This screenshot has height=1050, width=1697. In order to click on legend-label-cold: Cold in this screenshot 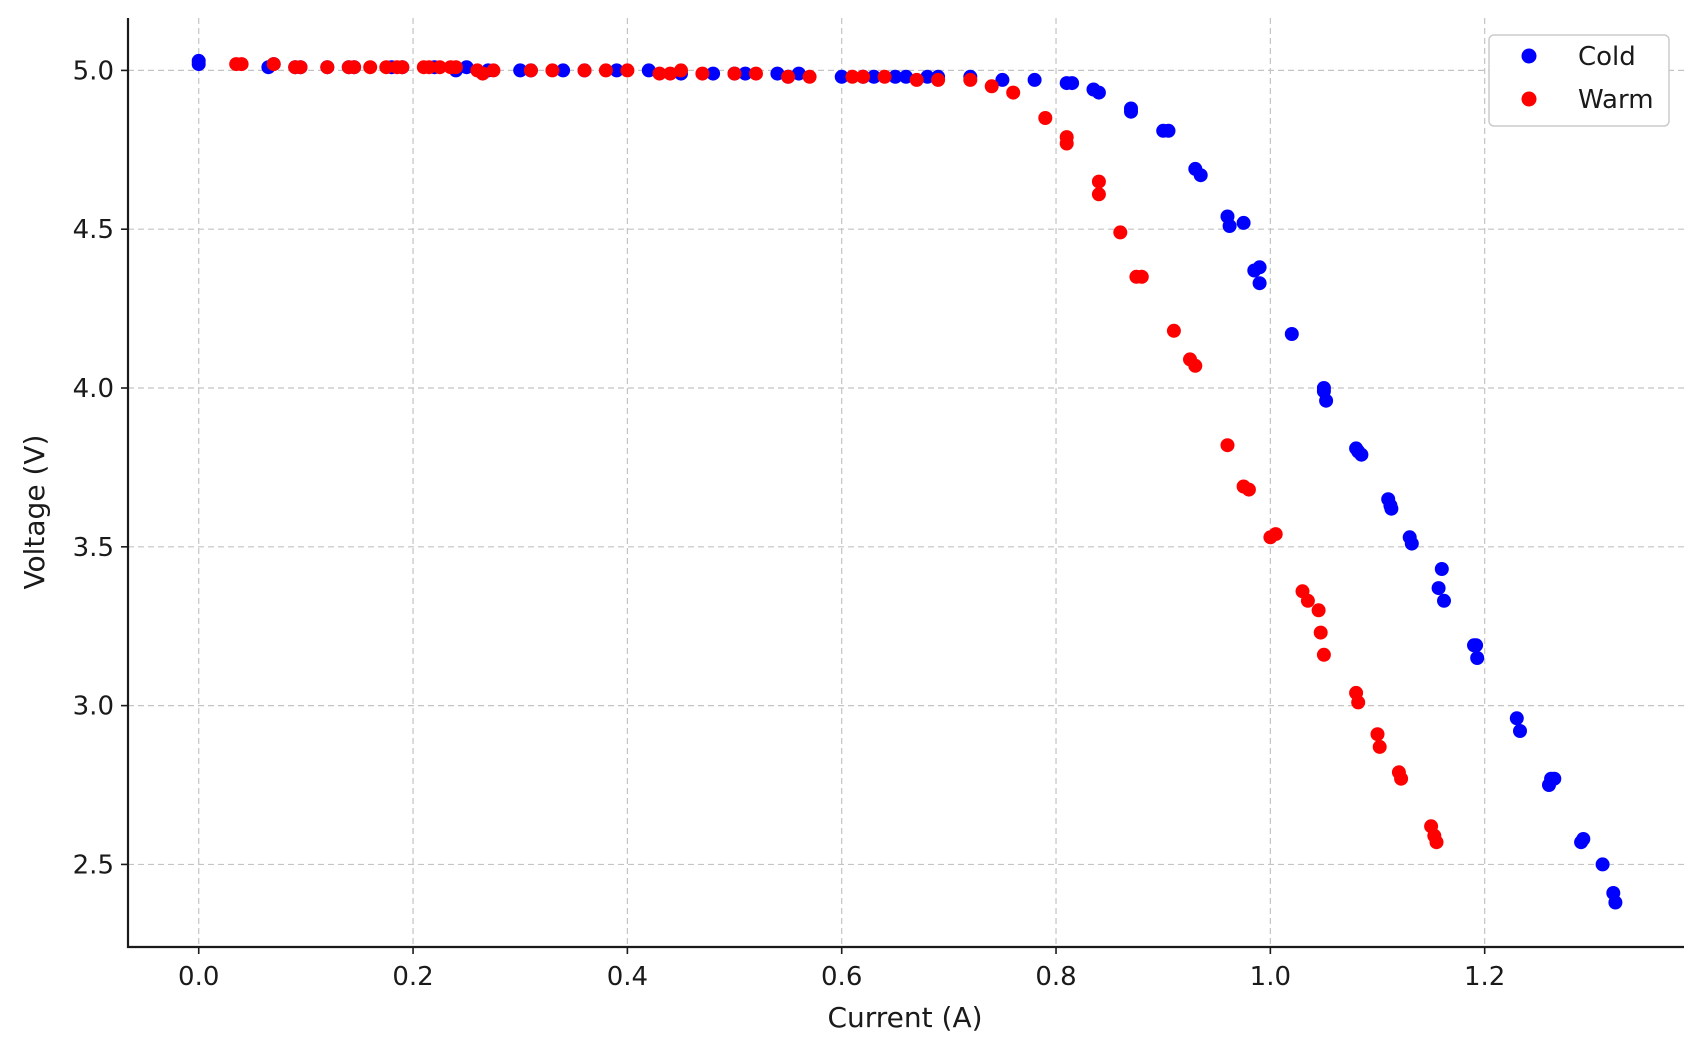, I will do `click(1607, 57)`.